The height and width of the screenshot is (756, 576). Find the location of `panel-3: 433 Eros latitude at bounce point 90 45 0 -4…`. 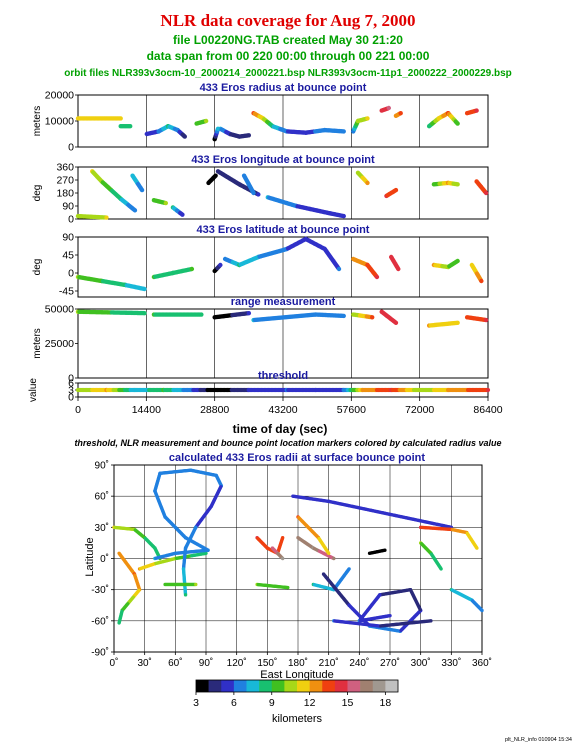

panel-3: 433 Eros latitude at bounce point 90 45 0 -4… is located at coordinates (260, 261).